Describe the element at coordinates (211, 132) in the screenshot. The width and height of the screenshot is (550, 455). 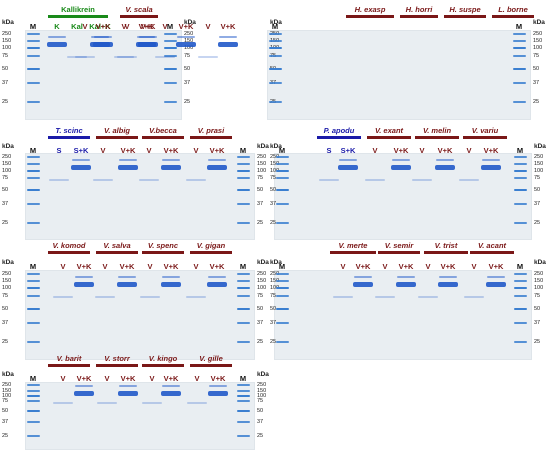
I see `group-header: V. prasi` at that location.